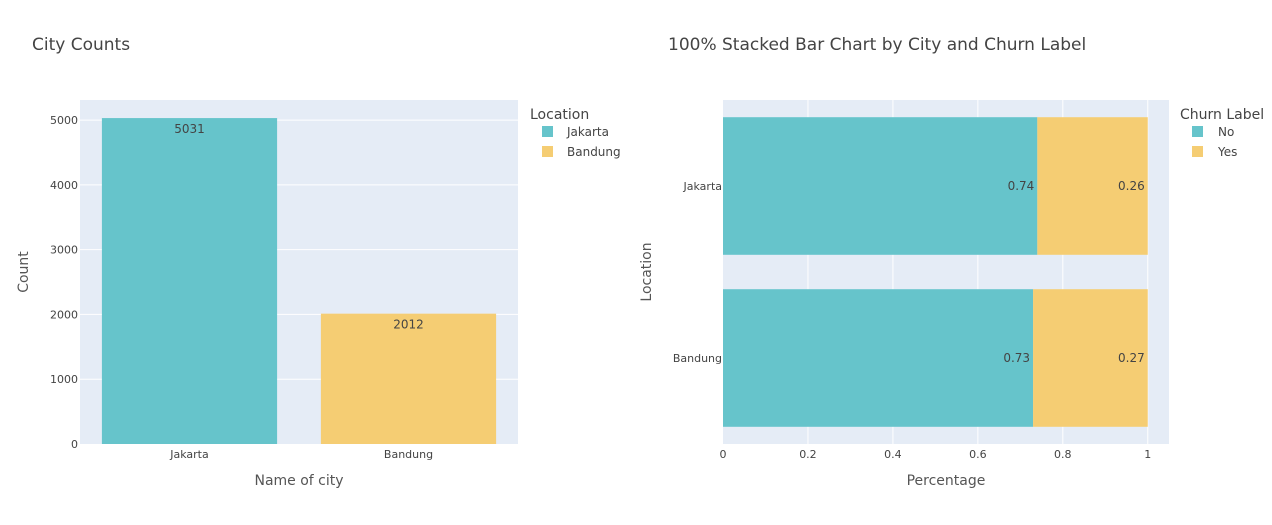 The image size is (1272, 525). Describe the element at coordinates (808, 454) in the screenshot. I see `x-tick-label: 0.2` at that location.